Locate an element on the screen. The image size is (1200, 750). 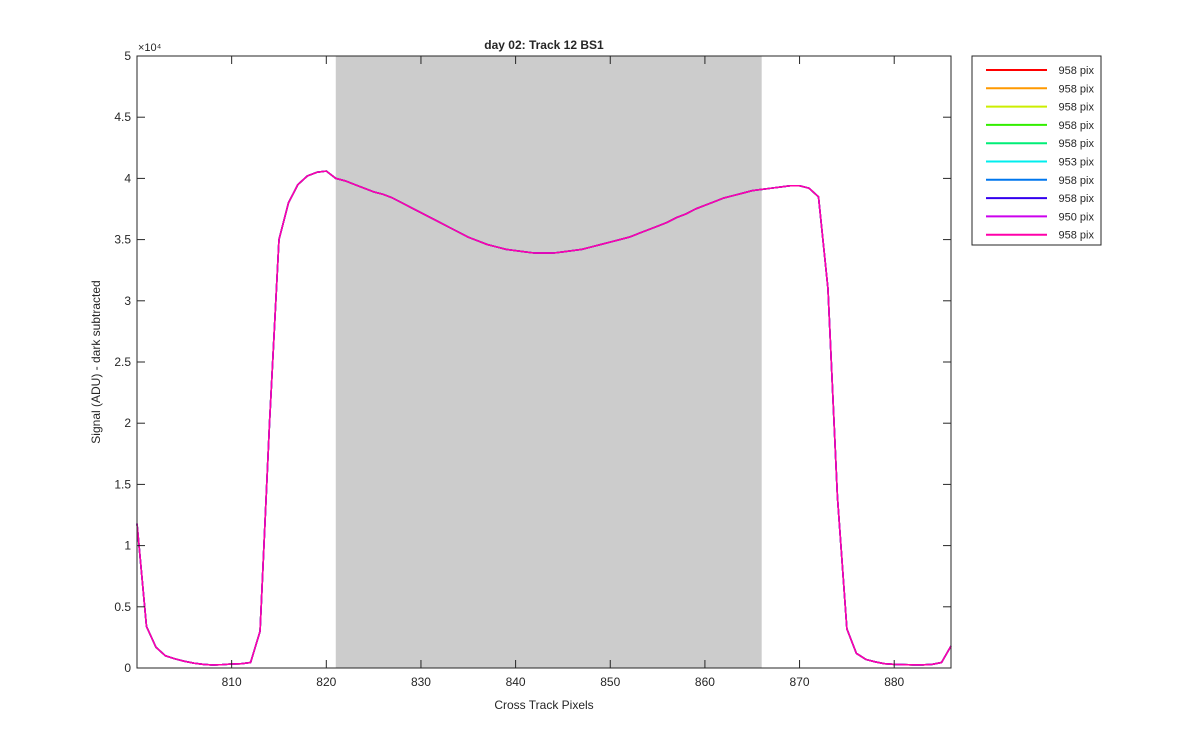
legend-item: 953 pix is located at coordinates (1040, 163).